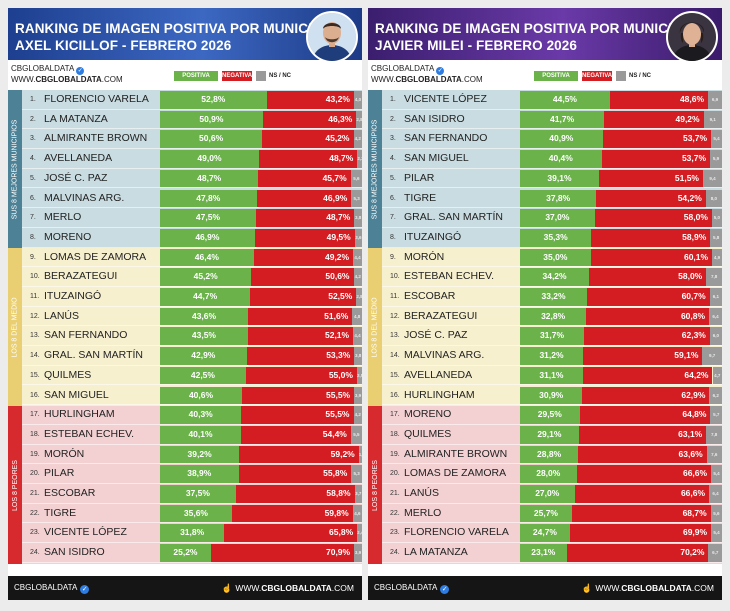 This screenshot has width=730, height=611. What do you see at coordinates (357, 513) in the screenshot?
I see `bar-ns: 4,6` at bounding box center [357, 513].